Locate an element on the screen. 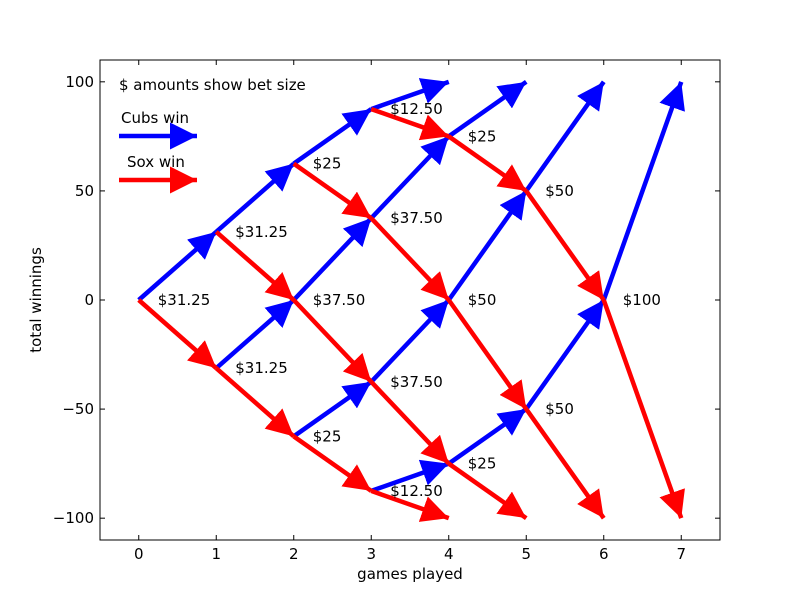  bet-label-8: $37.50 is located at coordinates (416, 382).